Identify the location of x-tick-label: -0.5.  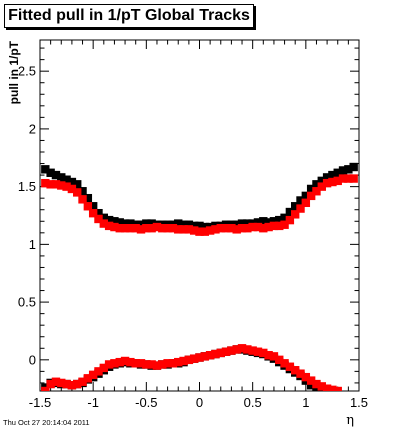
(146, 402).